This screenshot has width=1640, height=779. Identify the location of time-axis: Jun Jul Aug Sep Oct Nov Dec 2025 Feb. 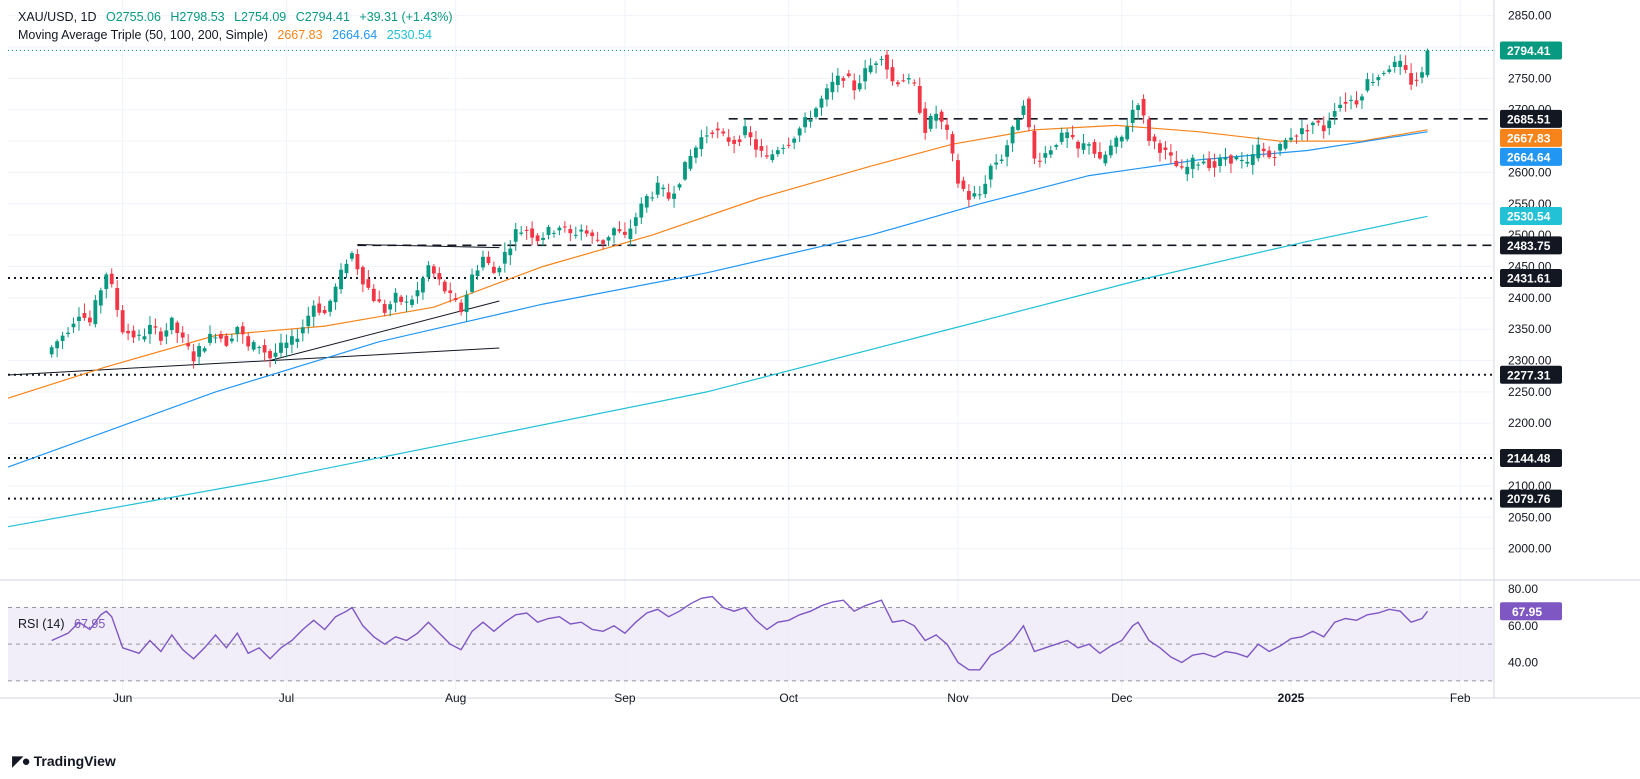
(792, 698).